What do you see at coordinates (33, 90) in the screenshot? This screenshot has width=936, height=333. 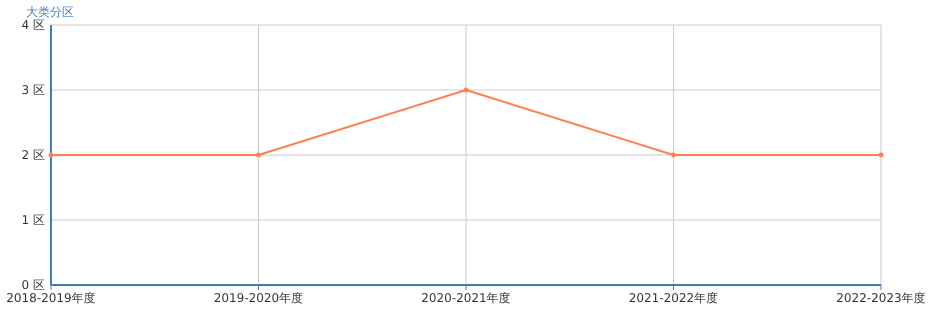 I see `y-tick-label: 3 区` at bounding box center [33, 90].